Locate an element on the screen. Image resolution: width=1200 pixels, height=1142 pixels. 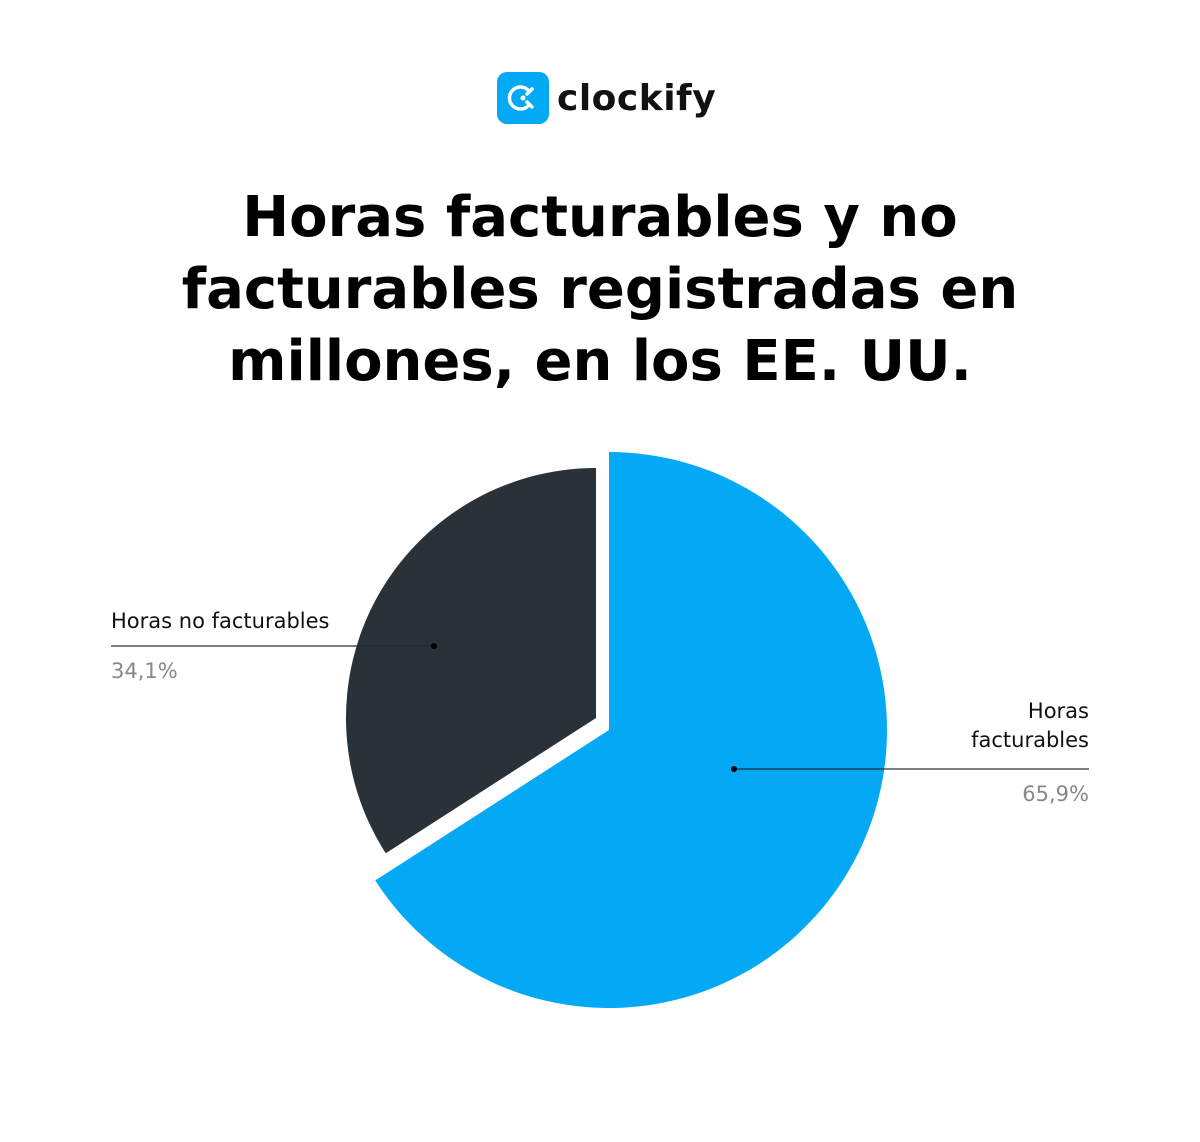
logo-text: clockify is located at coordinates (637, 98).